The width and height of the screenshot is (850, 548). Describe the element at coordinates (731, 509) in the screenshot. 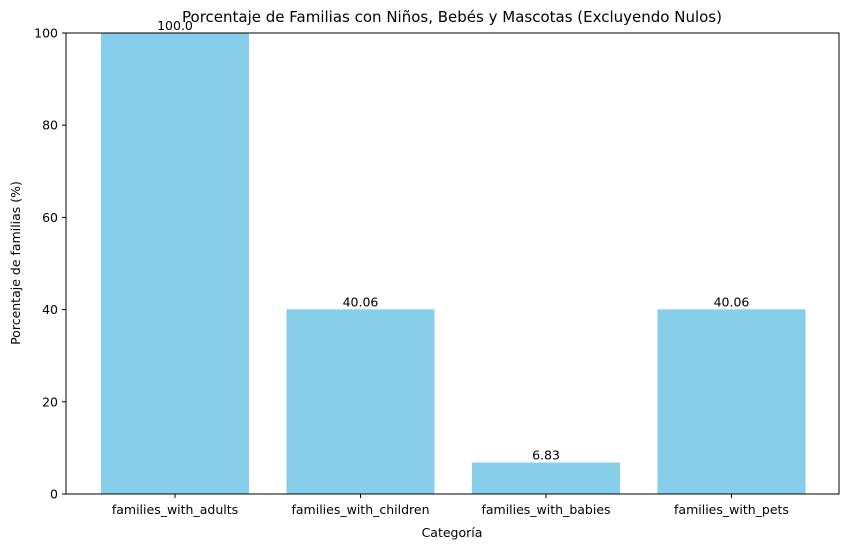

I see `x-tick-label-families_with_pets: families_with_pets` at that location.